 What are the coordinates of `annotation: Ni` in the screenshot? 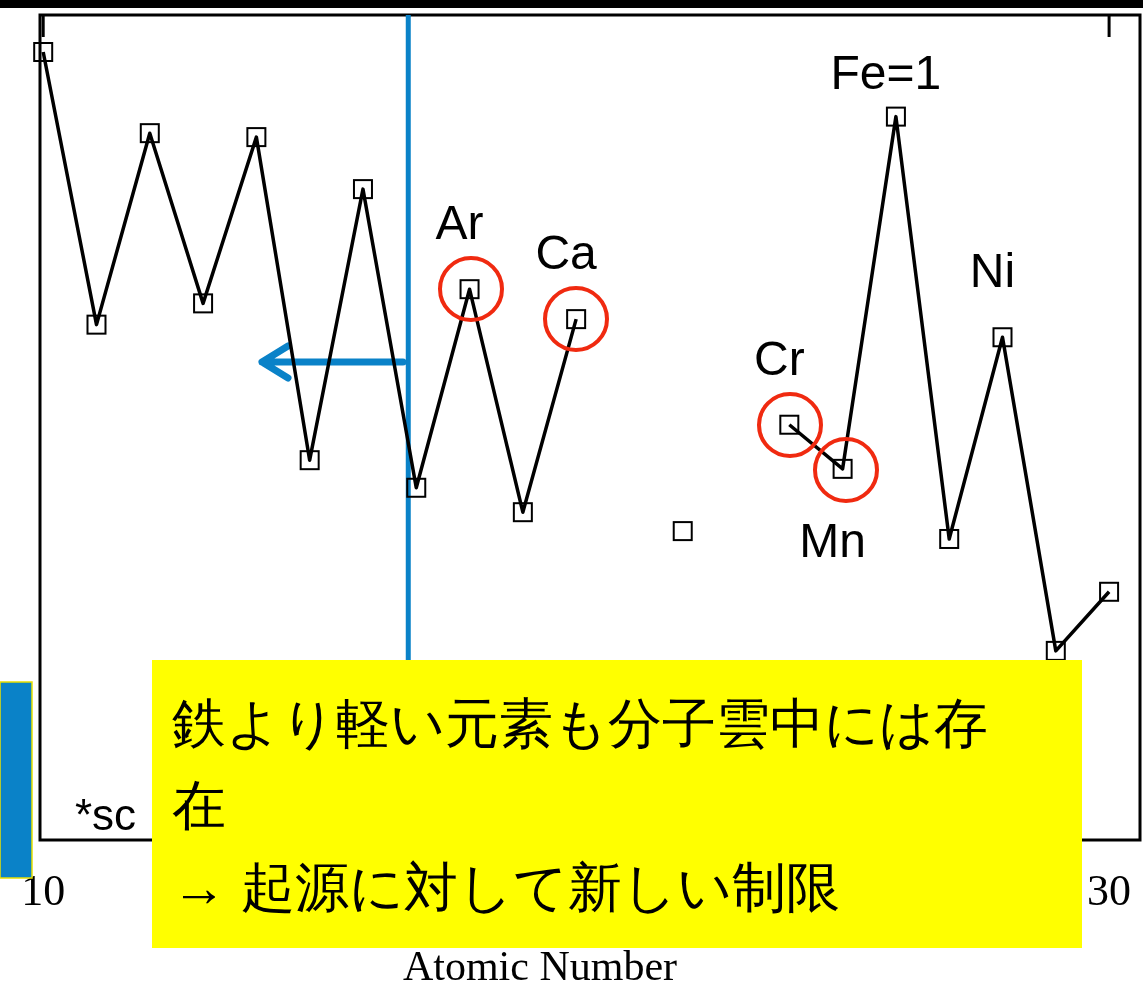 It's located at (992, 271).